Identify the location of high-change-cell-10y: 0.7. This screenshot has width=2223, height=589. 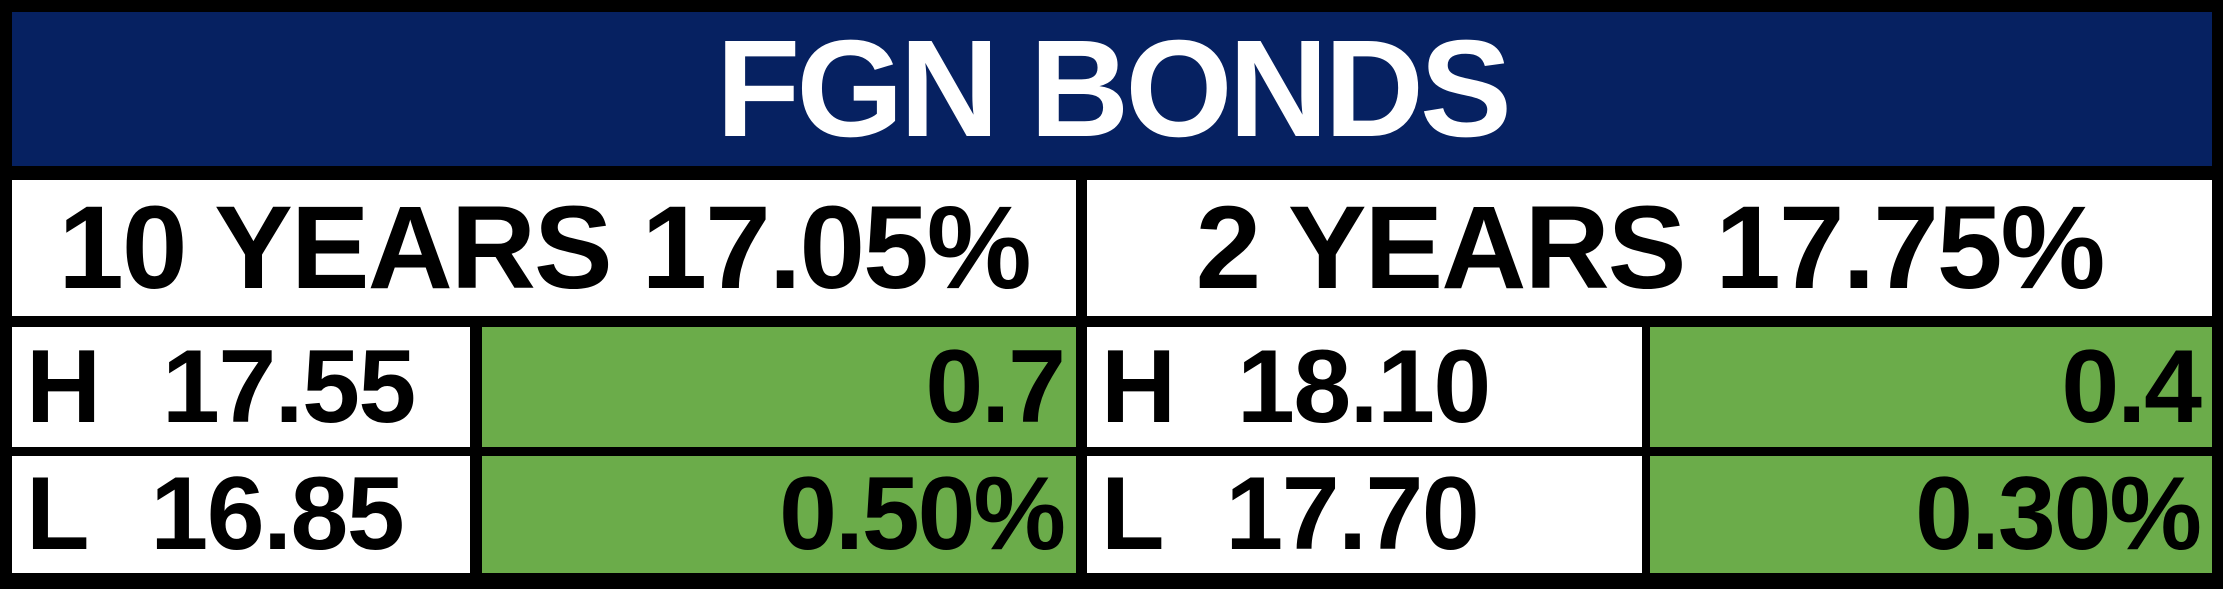
(779, 387).